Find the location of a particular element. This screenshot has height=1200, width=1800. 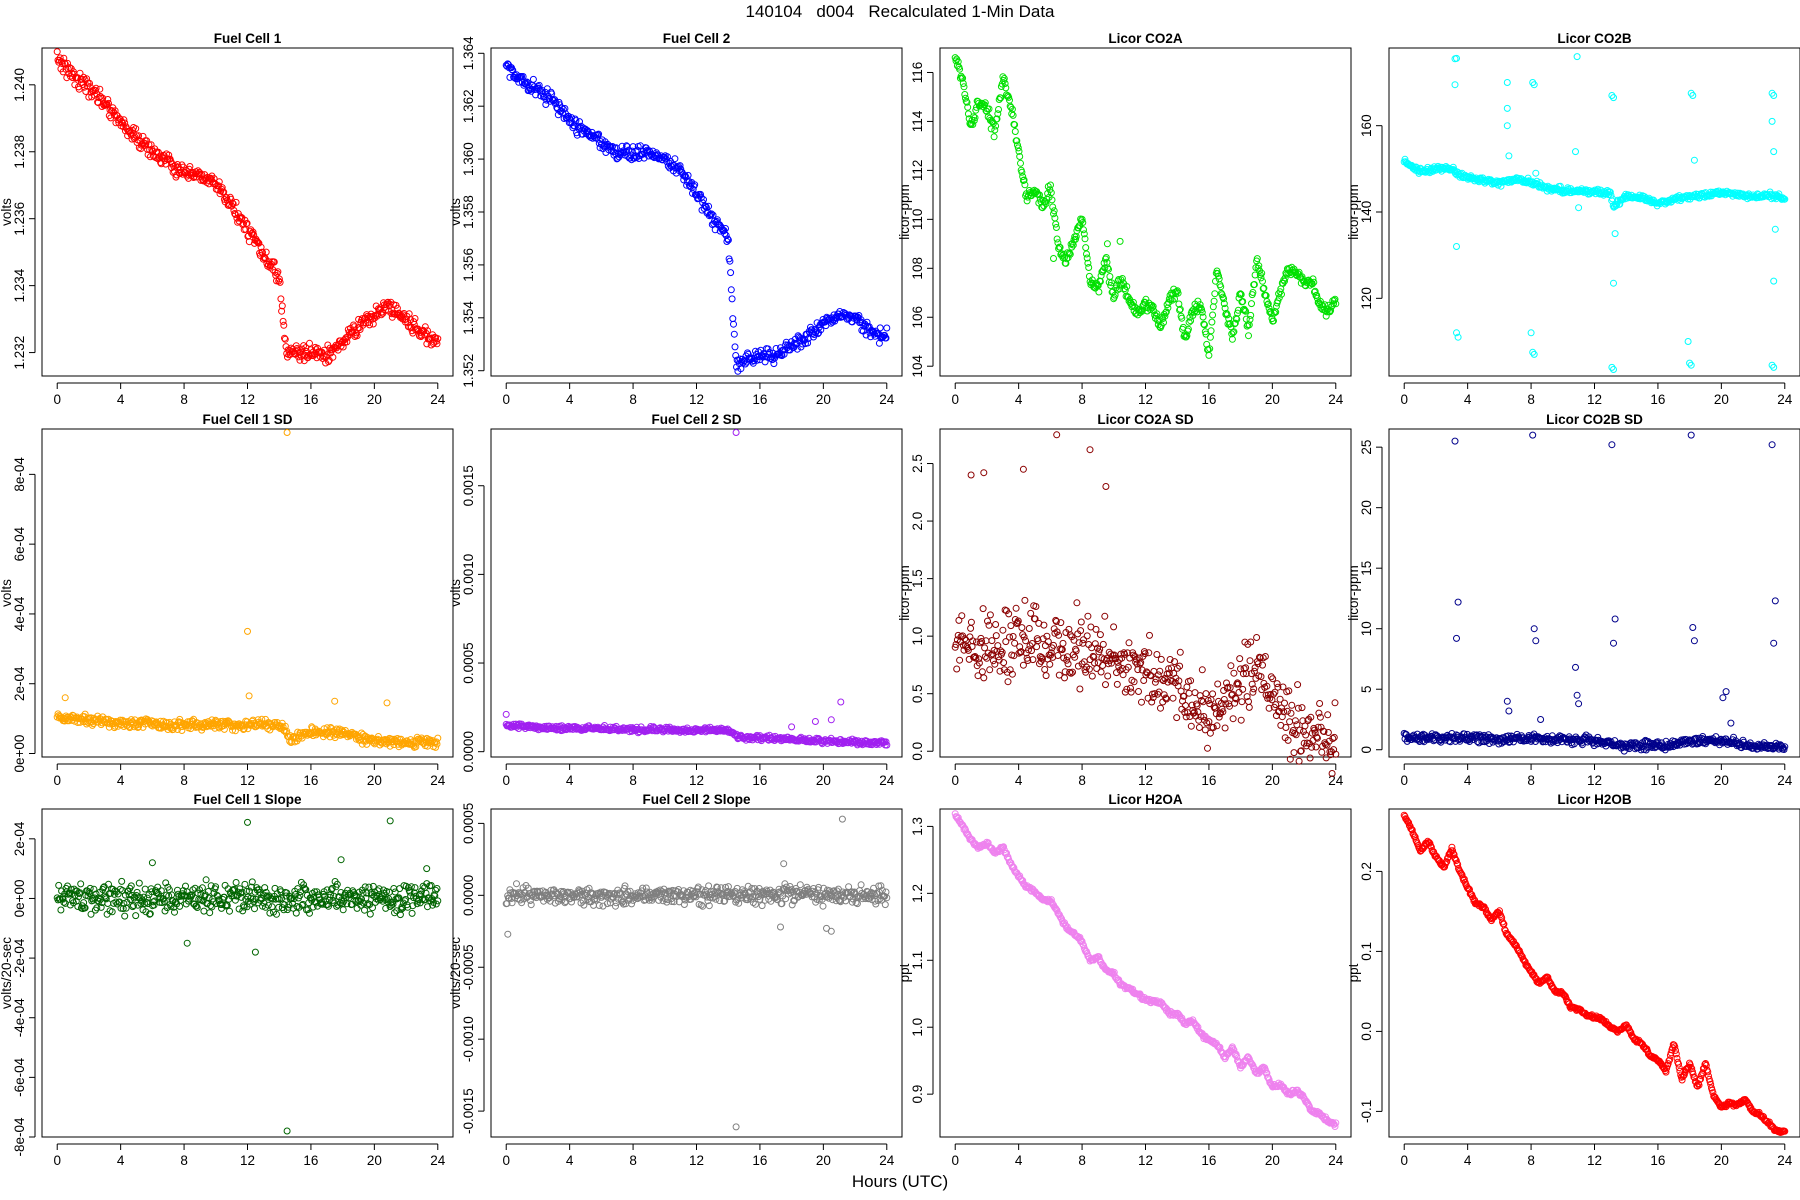

y-tick-label: 0 is located at coordinates (1366, 750).